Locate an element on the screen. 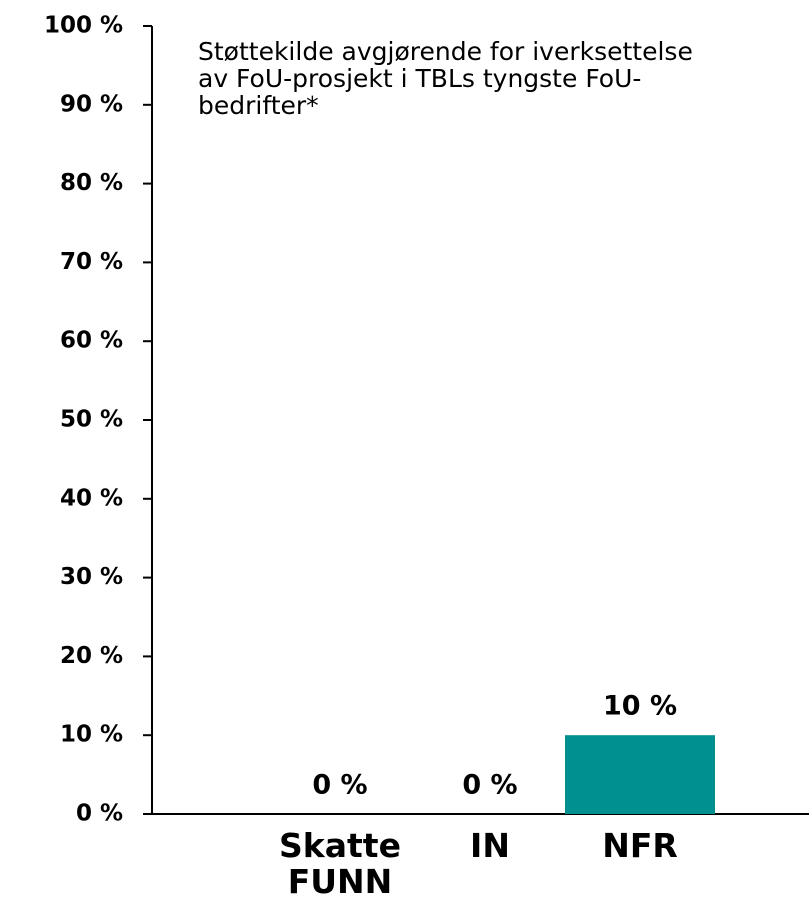 This screenshot has width=809, height=901. y-tick-label: 50 % is located at coordinates (91, 420).